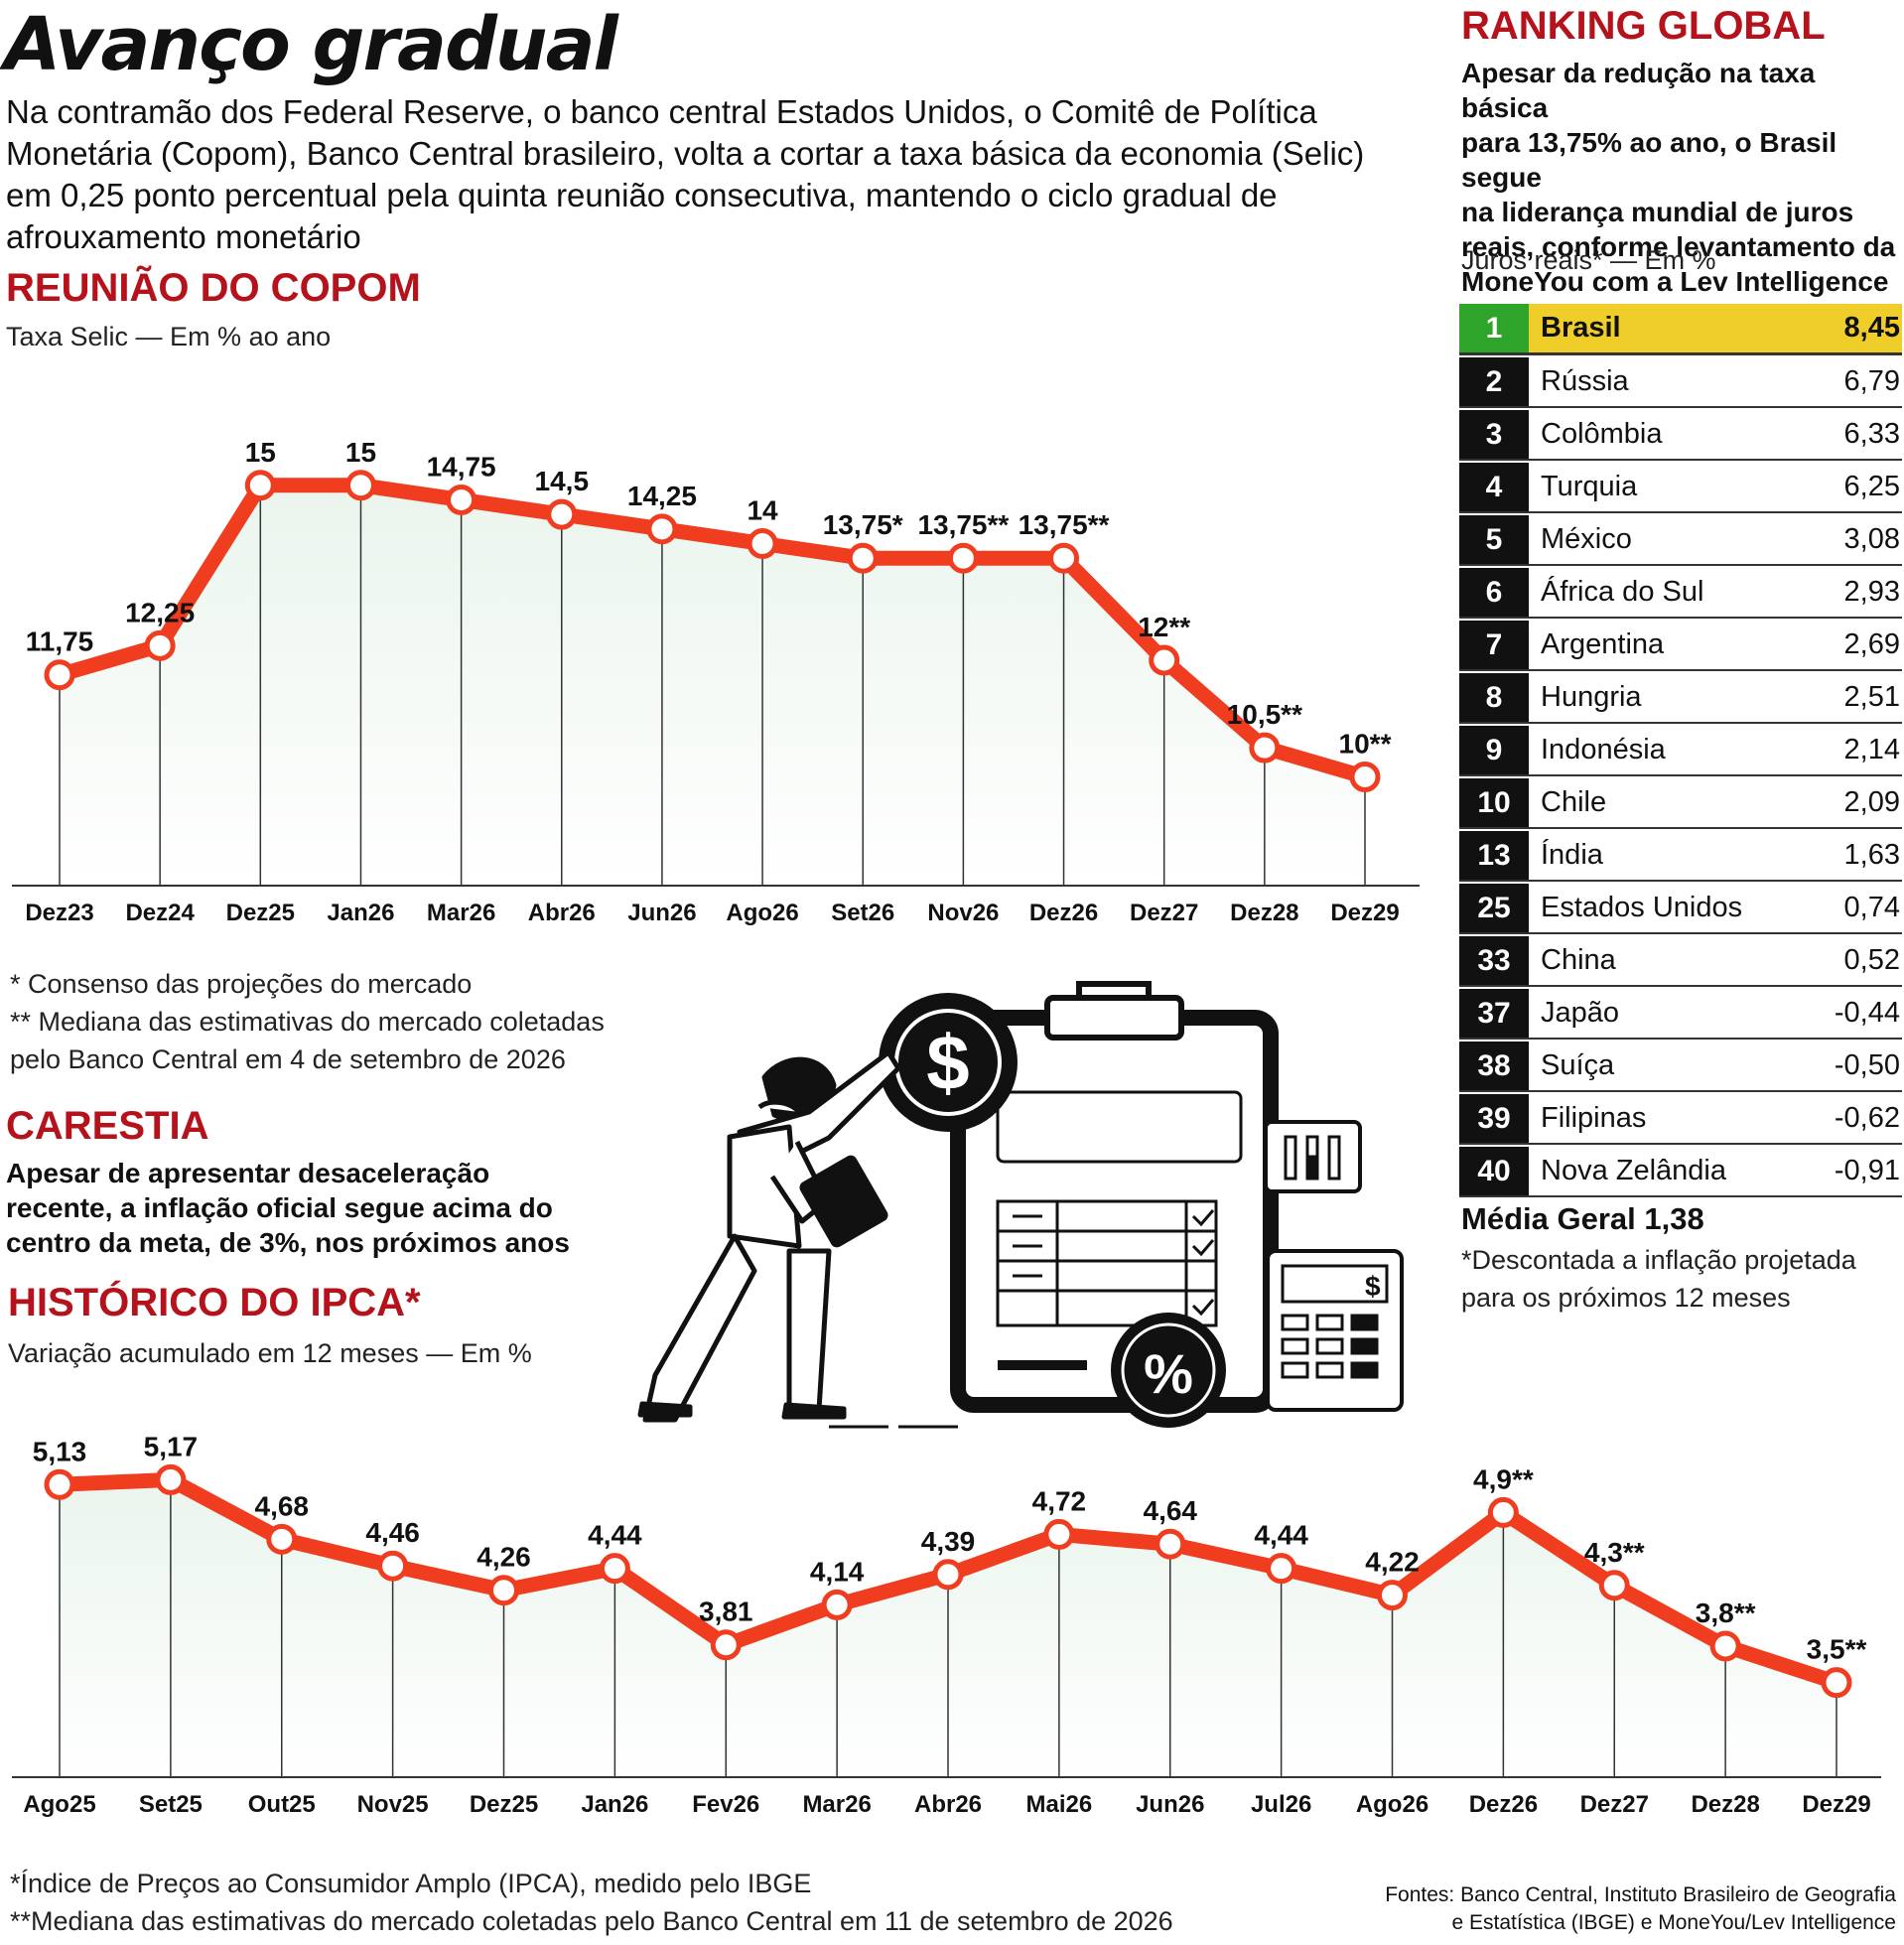 The image size is (1904, 1945). What do you see at coordinates (1494, 487) in the screenshot?
I see `rank-number: 4` at bounding box center [1494, 487].